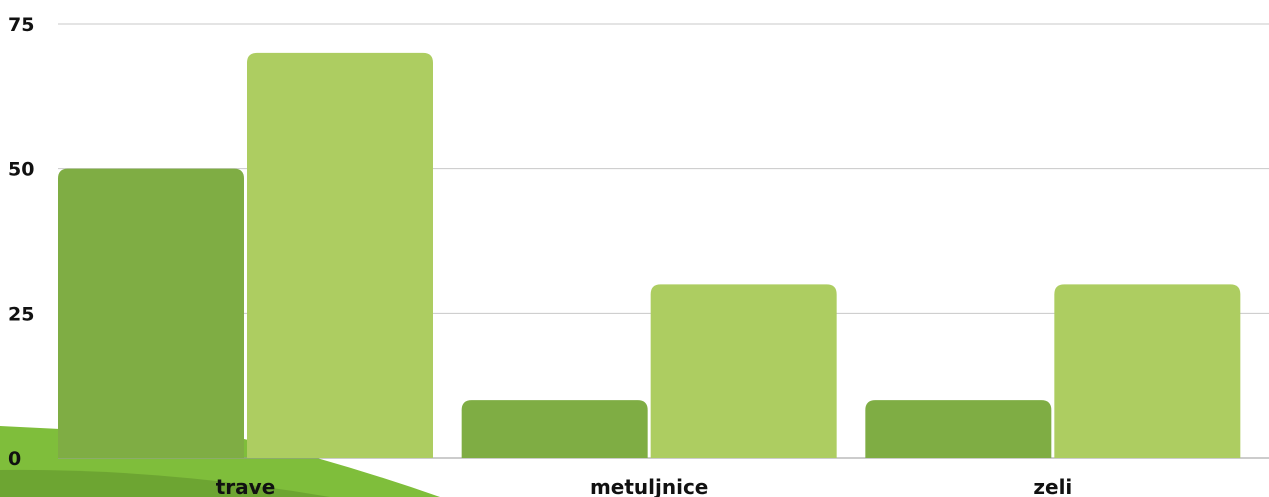  What do you see at coordinates (1052, 486) in the screenshot?
I see `x-category-label: zeli` at bounding box center [1052, 486].